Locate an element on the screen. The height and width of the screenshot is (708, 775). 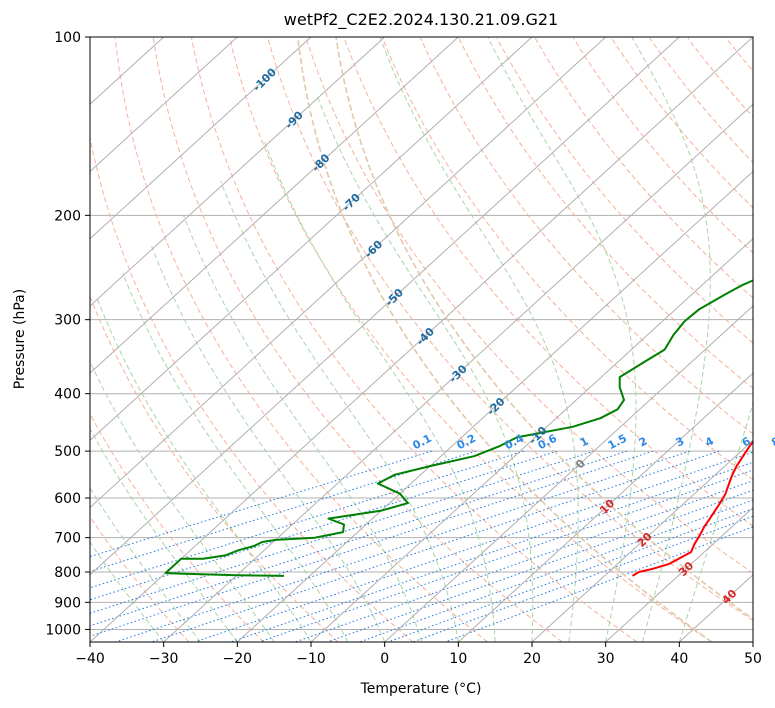
mixing-ratio-label: 8 is located at coordinates (772, 441).